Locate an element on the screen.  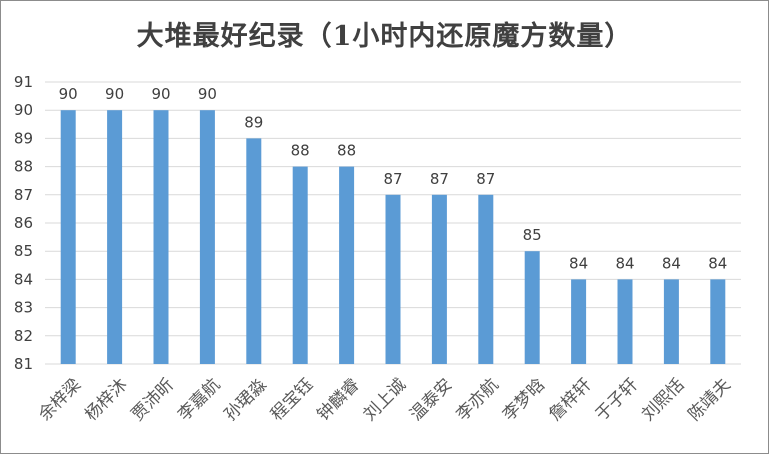
x-tick-label: 温泰安 is located at coordinates (431, 400).